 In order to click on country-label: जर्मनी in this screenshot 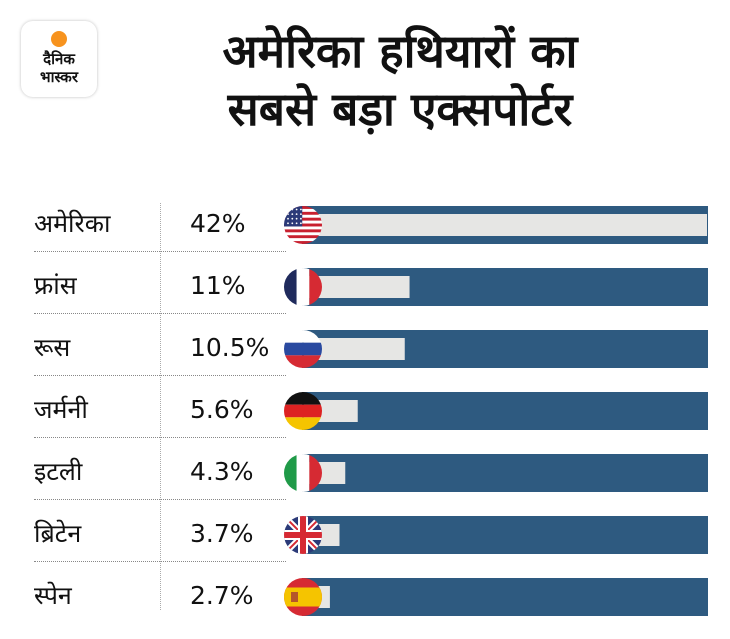, I will do `click(61, 409)`.